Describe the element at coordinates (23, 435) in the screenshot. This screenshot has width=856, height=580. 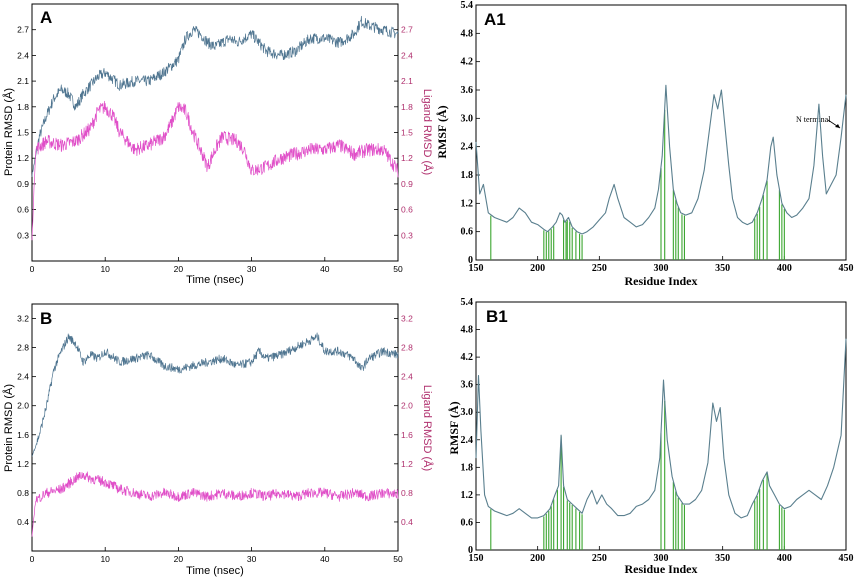
I see `y-tick-label: 1.6` at that location.